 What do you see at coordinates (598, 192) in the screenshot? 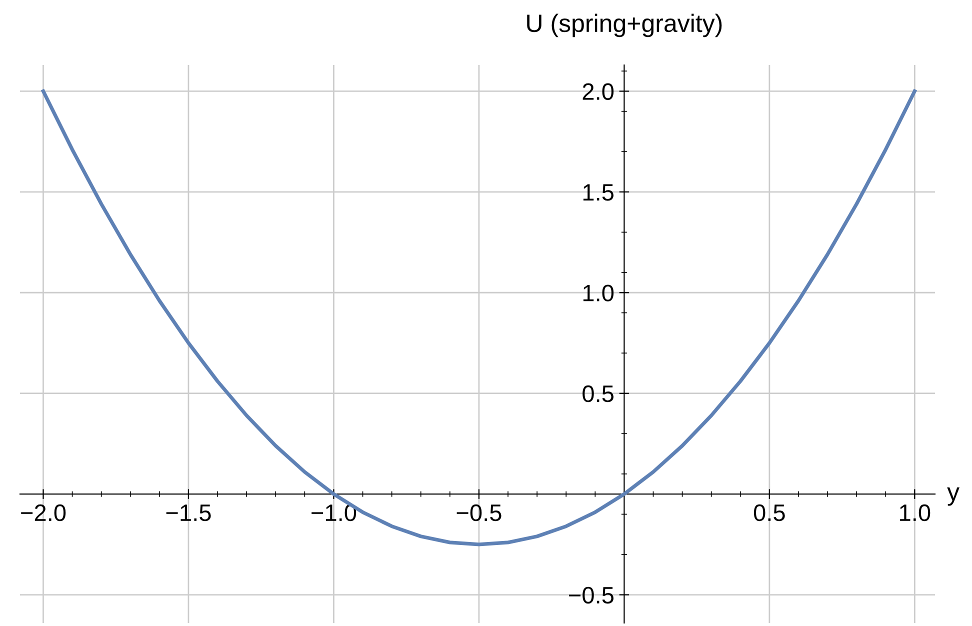
I see `y-tick-label: 1.5` at bounding box center [598, 192].